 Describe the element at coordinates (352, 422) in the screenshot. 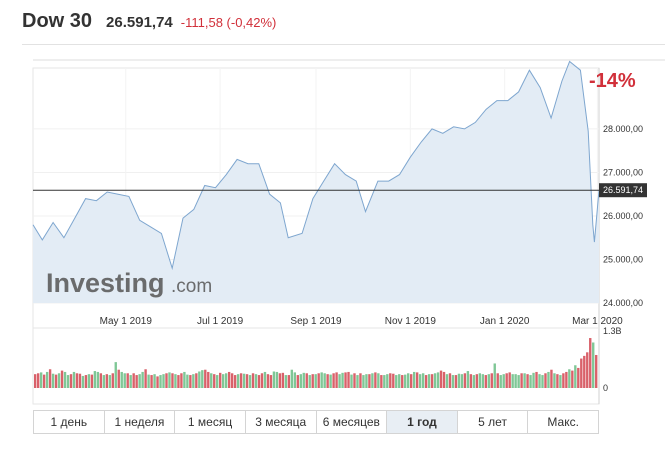

I see `range-6-months: 6 месяцев` at that location.